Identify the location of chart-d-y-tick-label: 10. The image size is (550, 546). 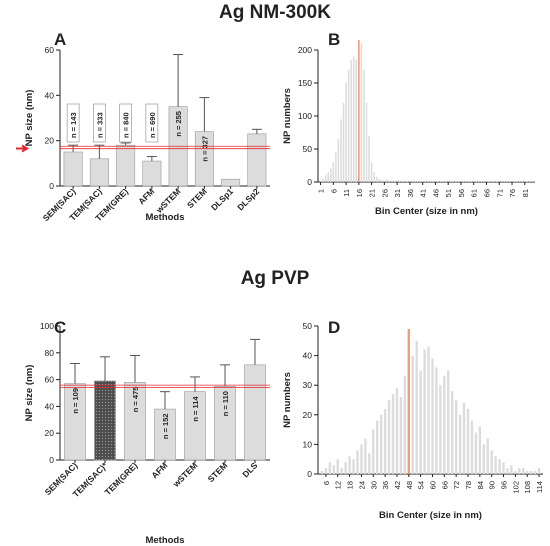
(308, 444).